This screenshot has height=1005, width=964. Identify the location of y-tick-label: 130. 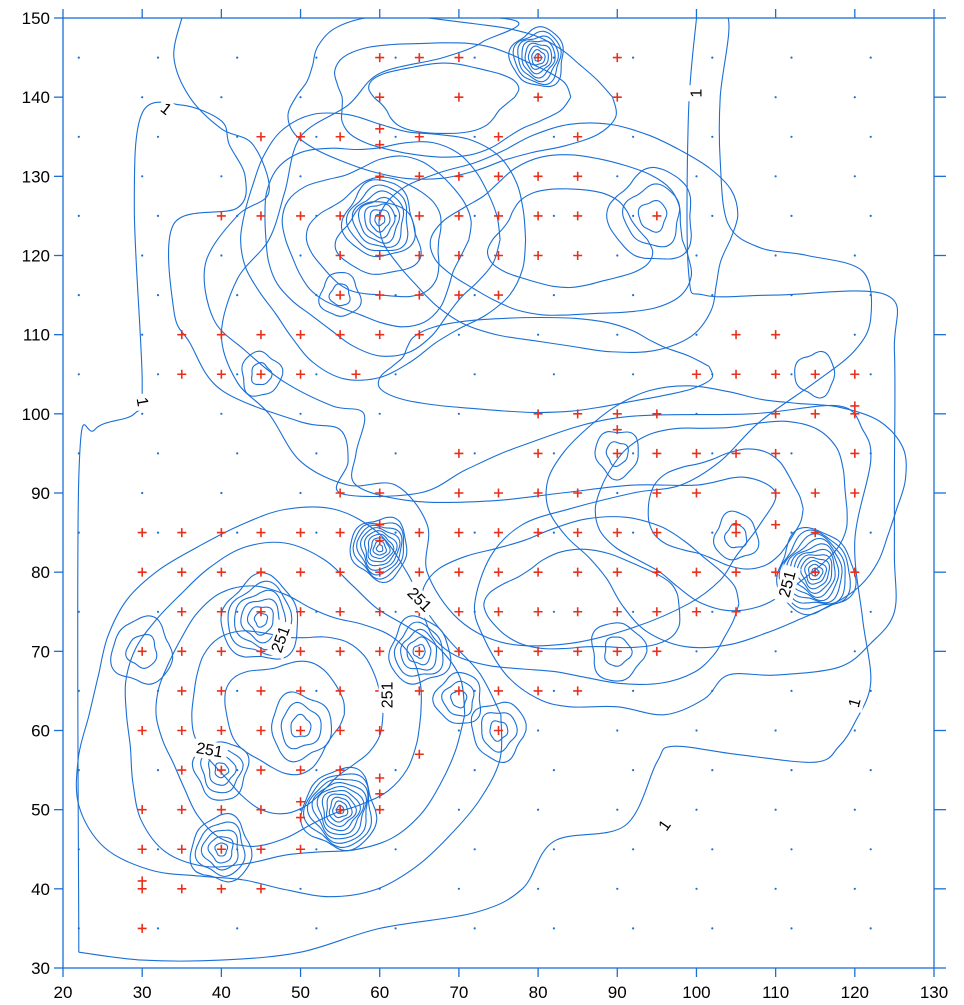
(36, 176).